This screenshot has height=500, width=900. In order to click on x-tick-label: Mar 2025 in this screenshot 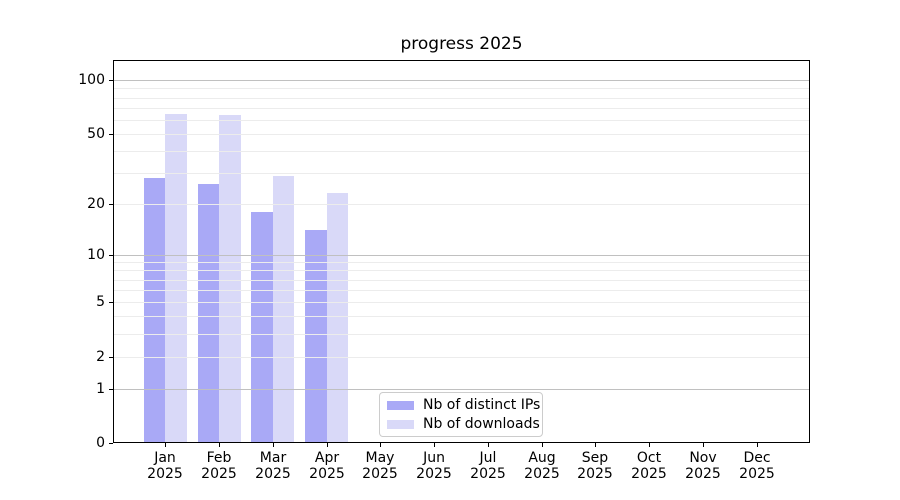, I will do `click(273, 466)`.